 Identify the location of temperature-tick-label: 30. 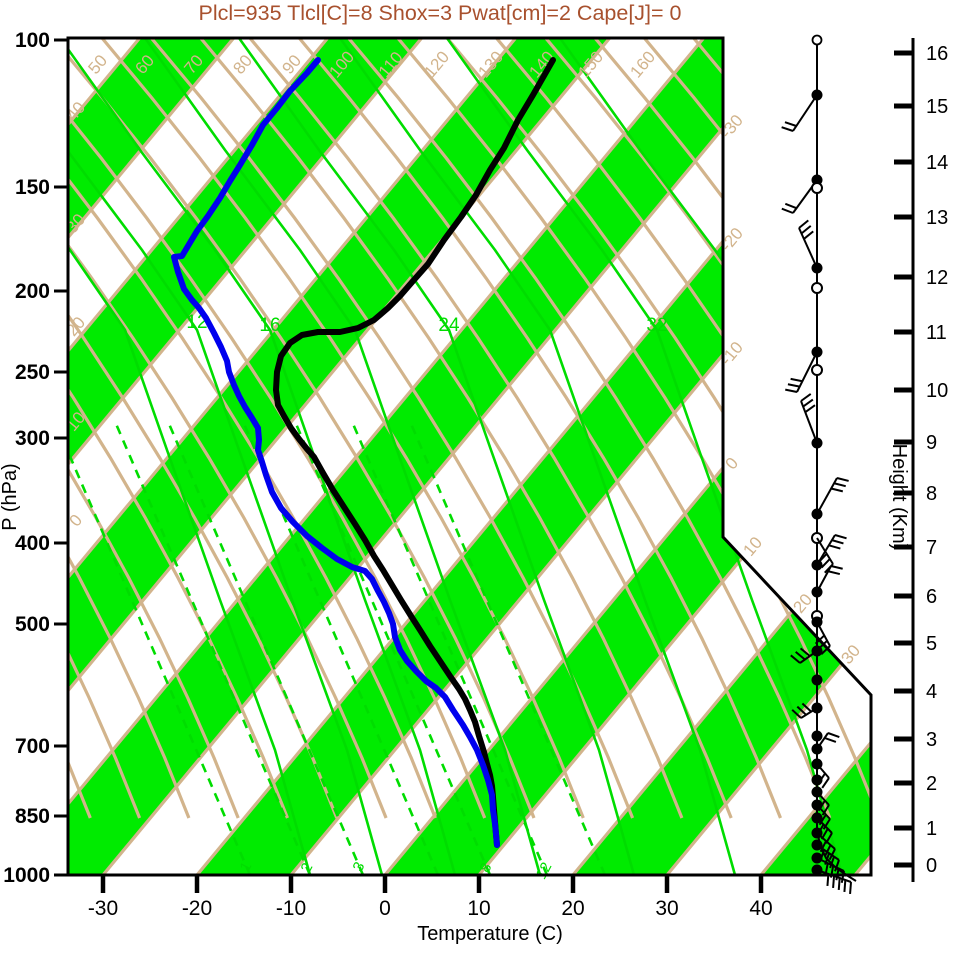
(666, 908).